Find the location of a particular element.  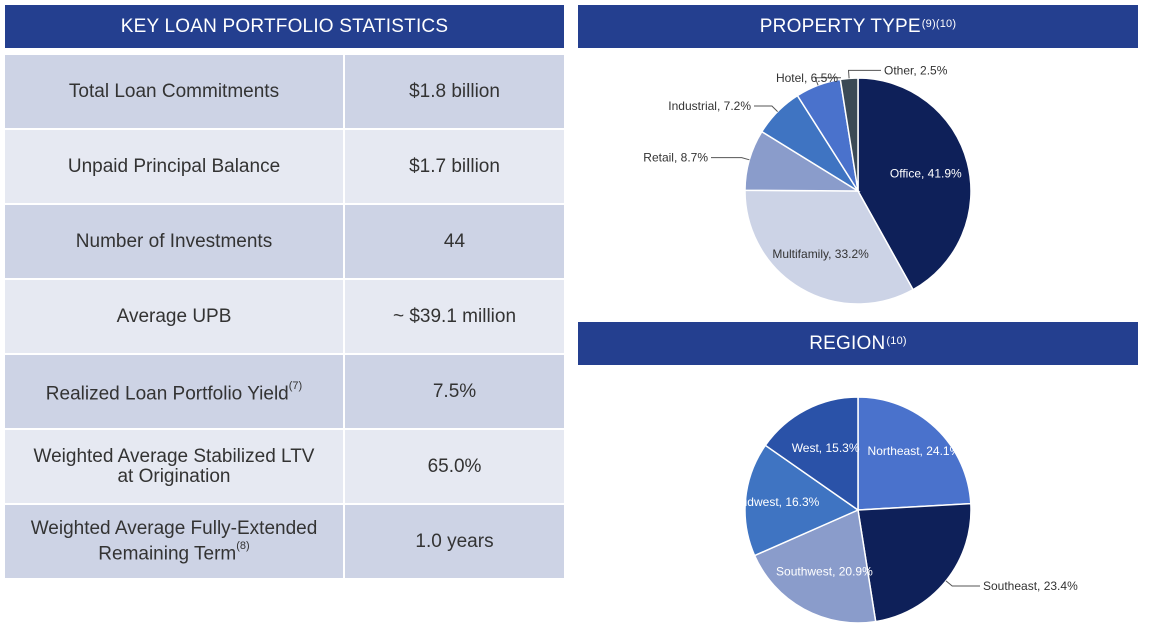

stat-value: ~ $39.1 million is located at coordinates (454, 317).